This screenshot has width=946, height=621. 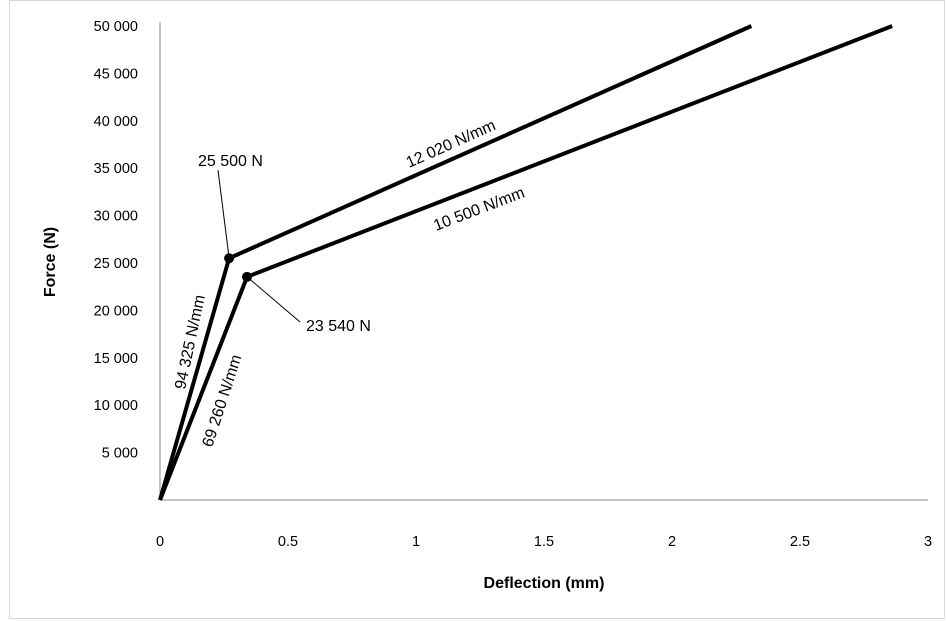 I want to click on lower-slope-1-label: 69 260 N/mm, so click(x=223, y=401).